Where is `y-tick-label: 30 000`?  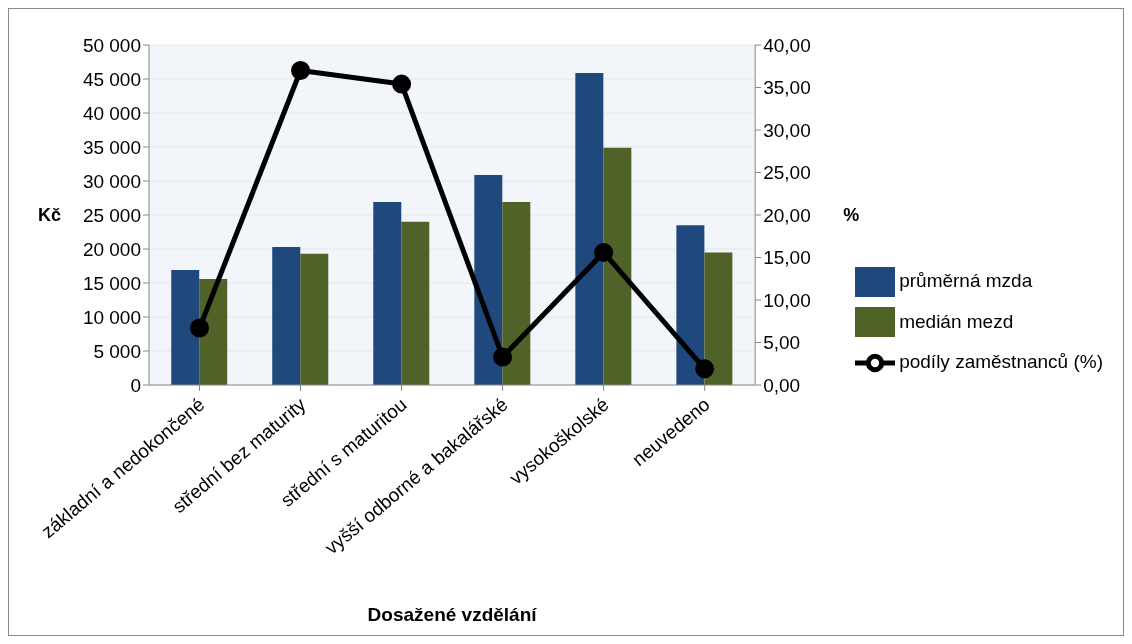 y-tick-label: 30 000 is located at coordinates (111, 181).